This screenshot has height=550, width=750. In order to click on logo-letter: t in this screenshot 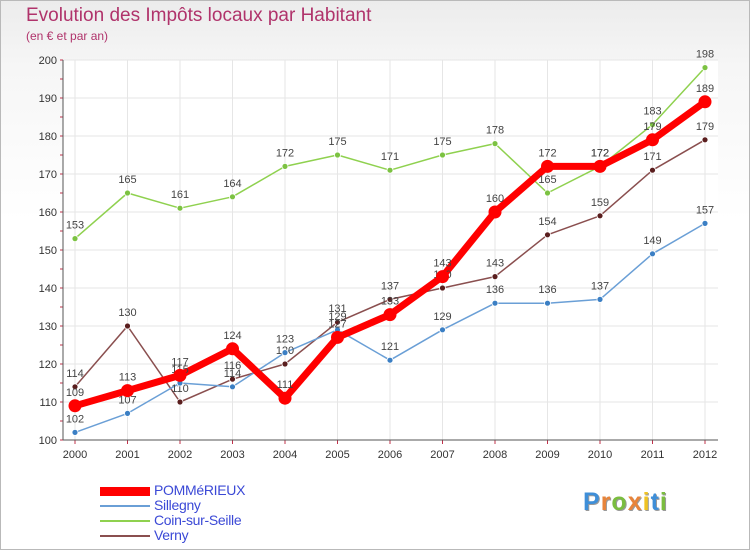, I will do `click(655, 502)`.